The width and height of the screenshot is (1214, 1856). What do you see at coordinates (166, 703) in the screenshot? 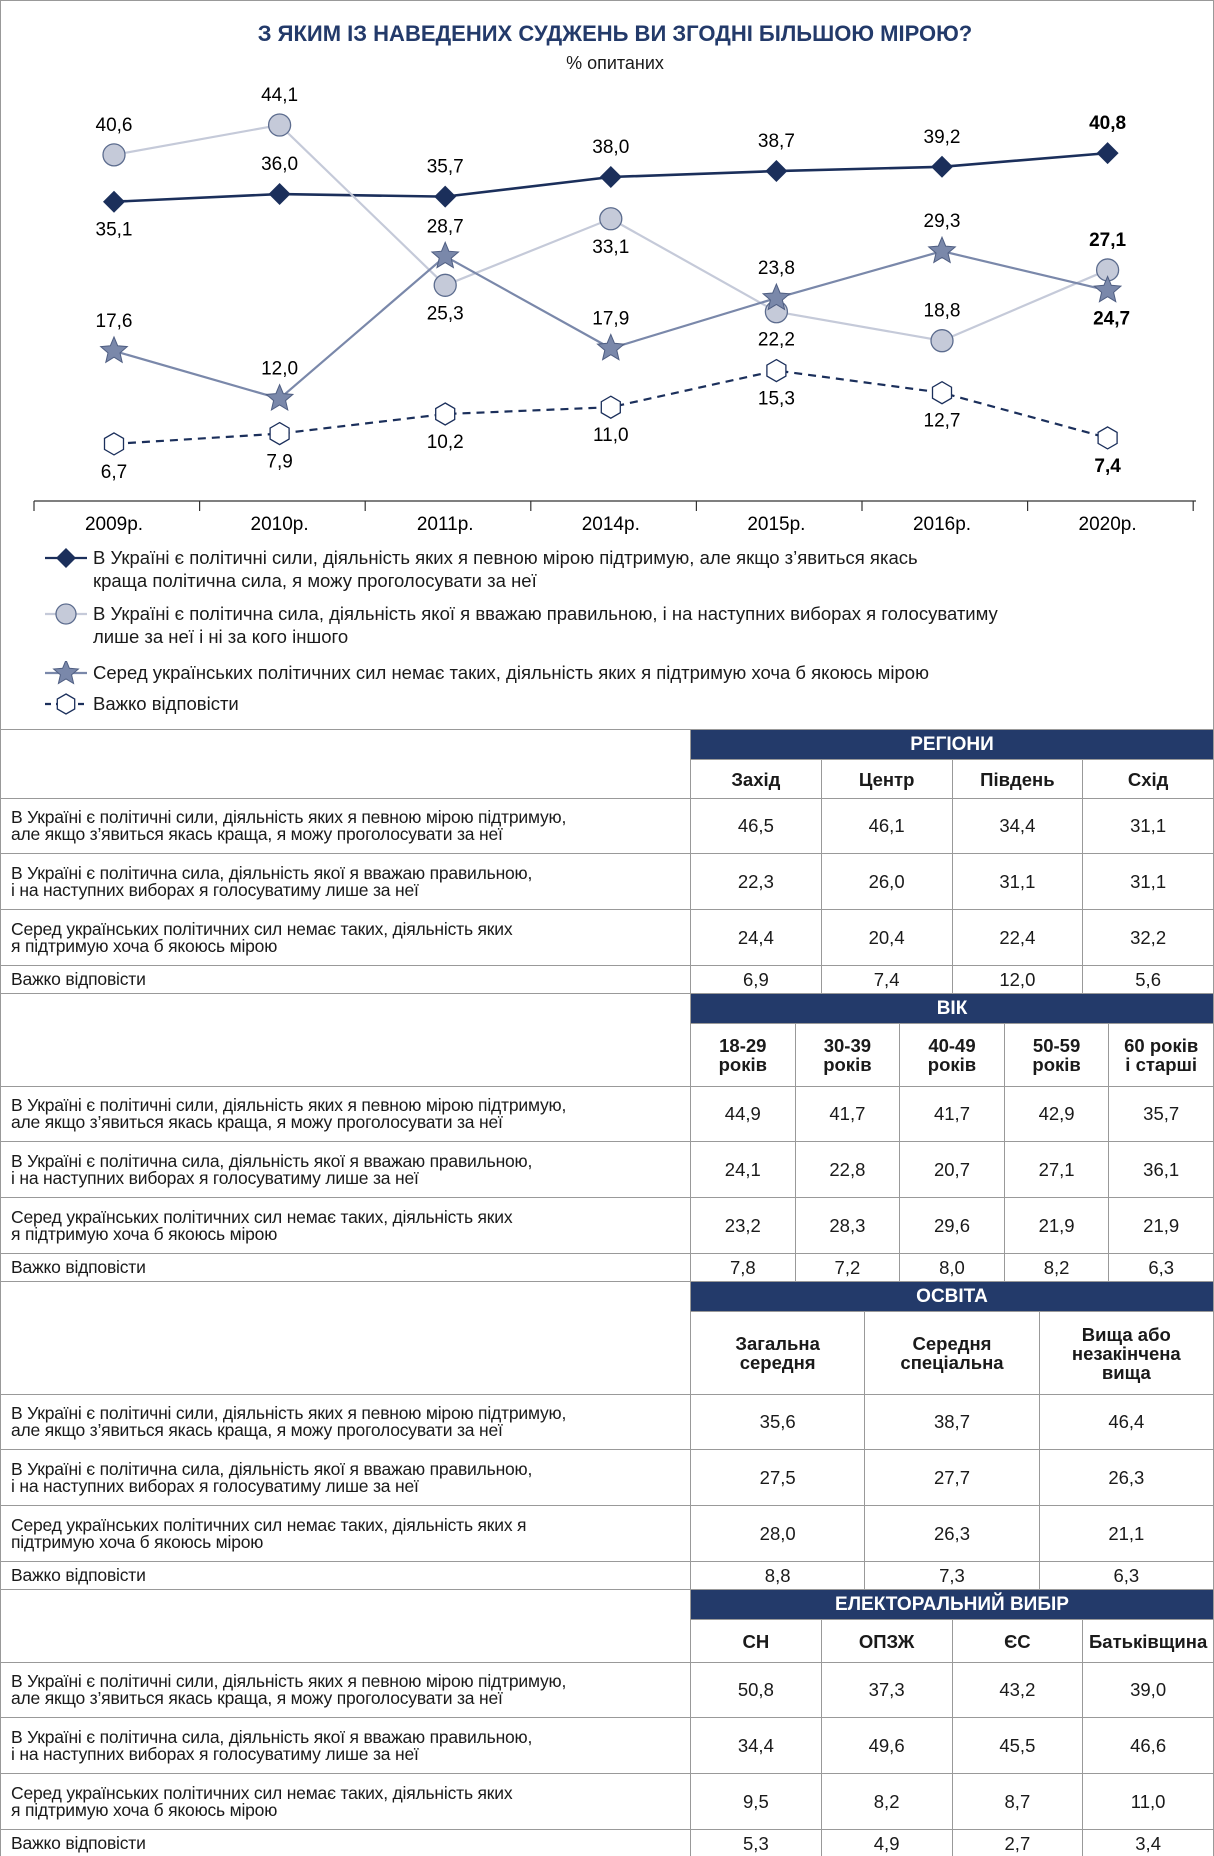
I see `legend-label: Важко відповісти` at bounding box center [166, 703].